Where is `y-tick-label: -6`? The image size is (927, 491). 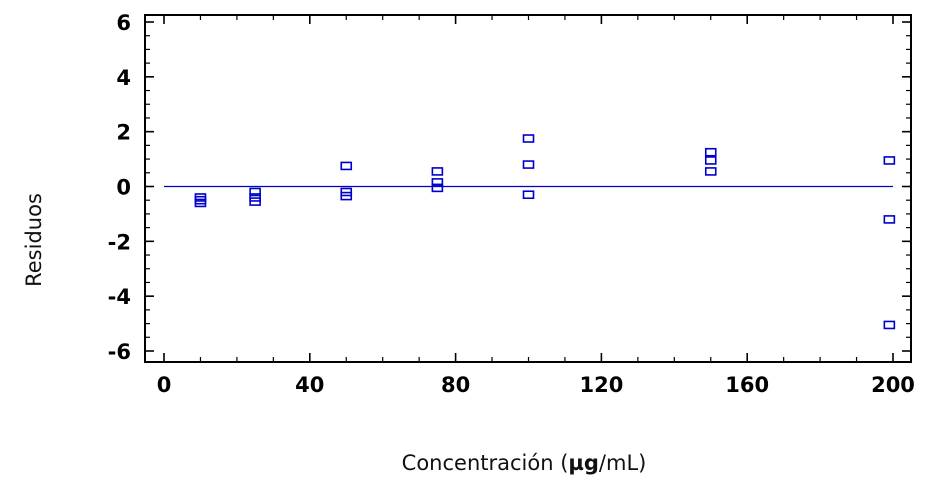 y-tick-label: -6 is located at coordinates (119, 352).